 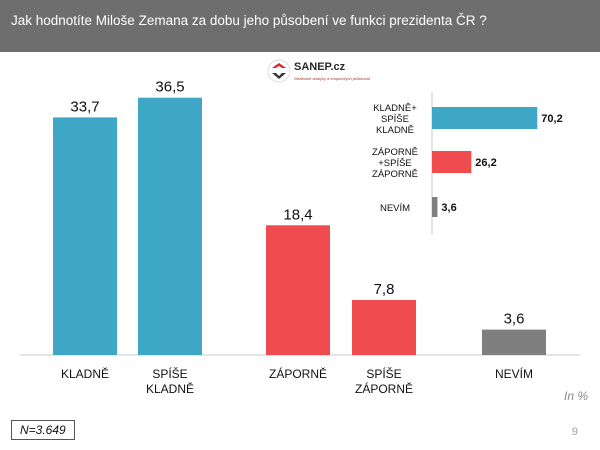 I want to click on category-tick-label: SPÍŠE KLADNĚ, so click(x=170, y=381).